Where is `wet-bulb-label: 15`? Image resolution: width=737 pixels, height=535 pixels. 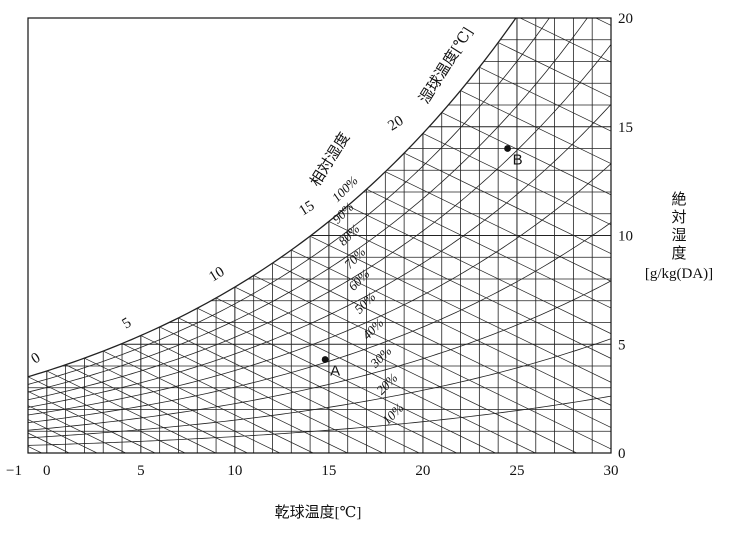 wet-bulb-label: 15 is located at coordinates (306, 209).